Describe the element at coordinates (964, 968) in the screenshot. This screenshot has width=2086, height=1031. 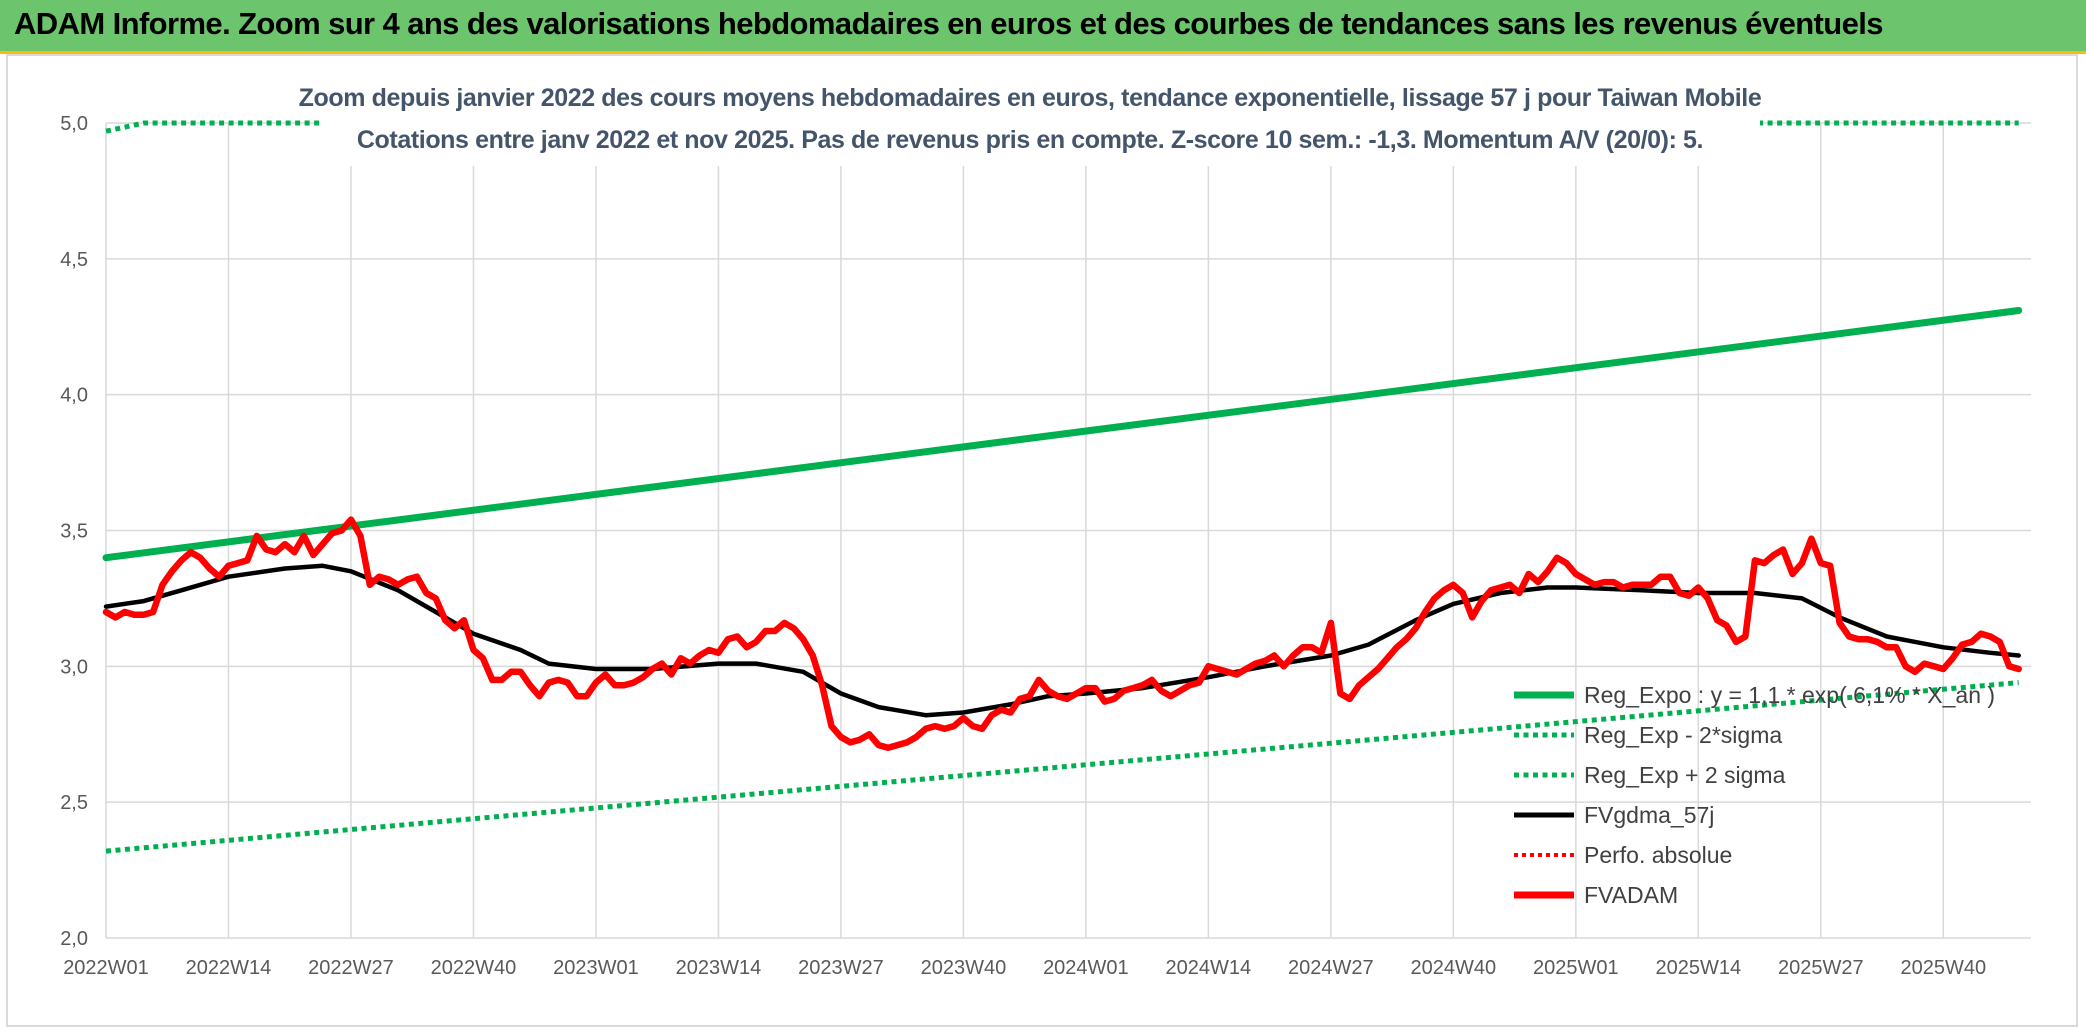
I see `x-tick-label: 2023W40` at that location.